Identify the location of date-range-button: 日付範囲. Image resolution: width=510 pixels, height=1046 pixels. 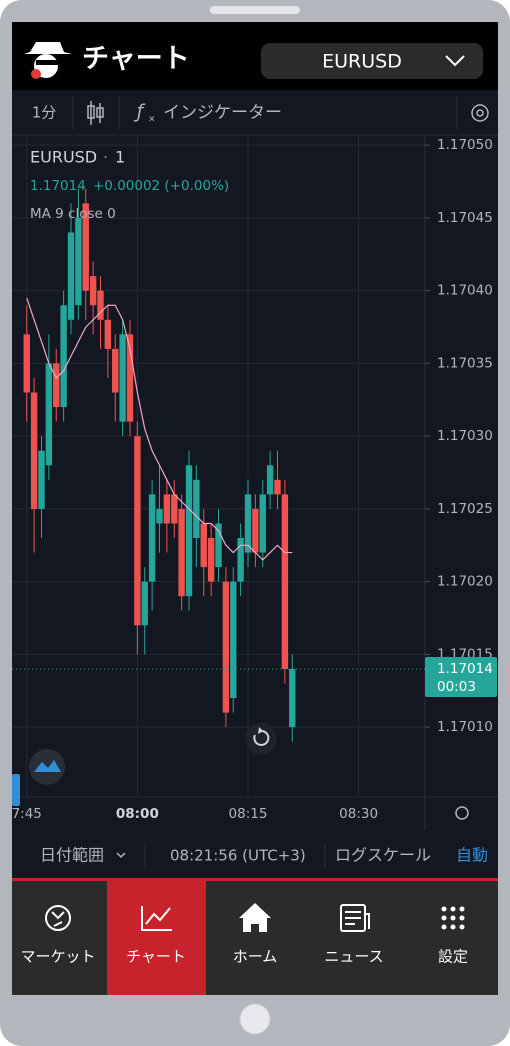
(72, 855).